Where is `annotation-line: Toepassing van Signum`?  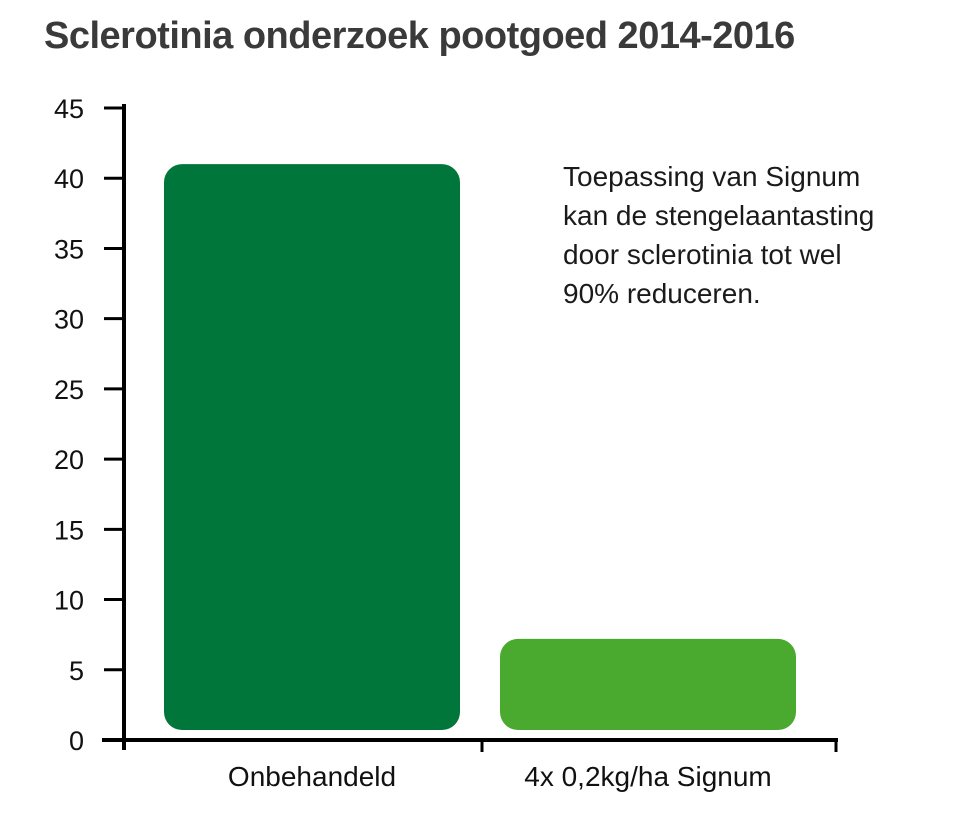
annotation-line: Toepassing van Signum is located at coordinates (711, 176).